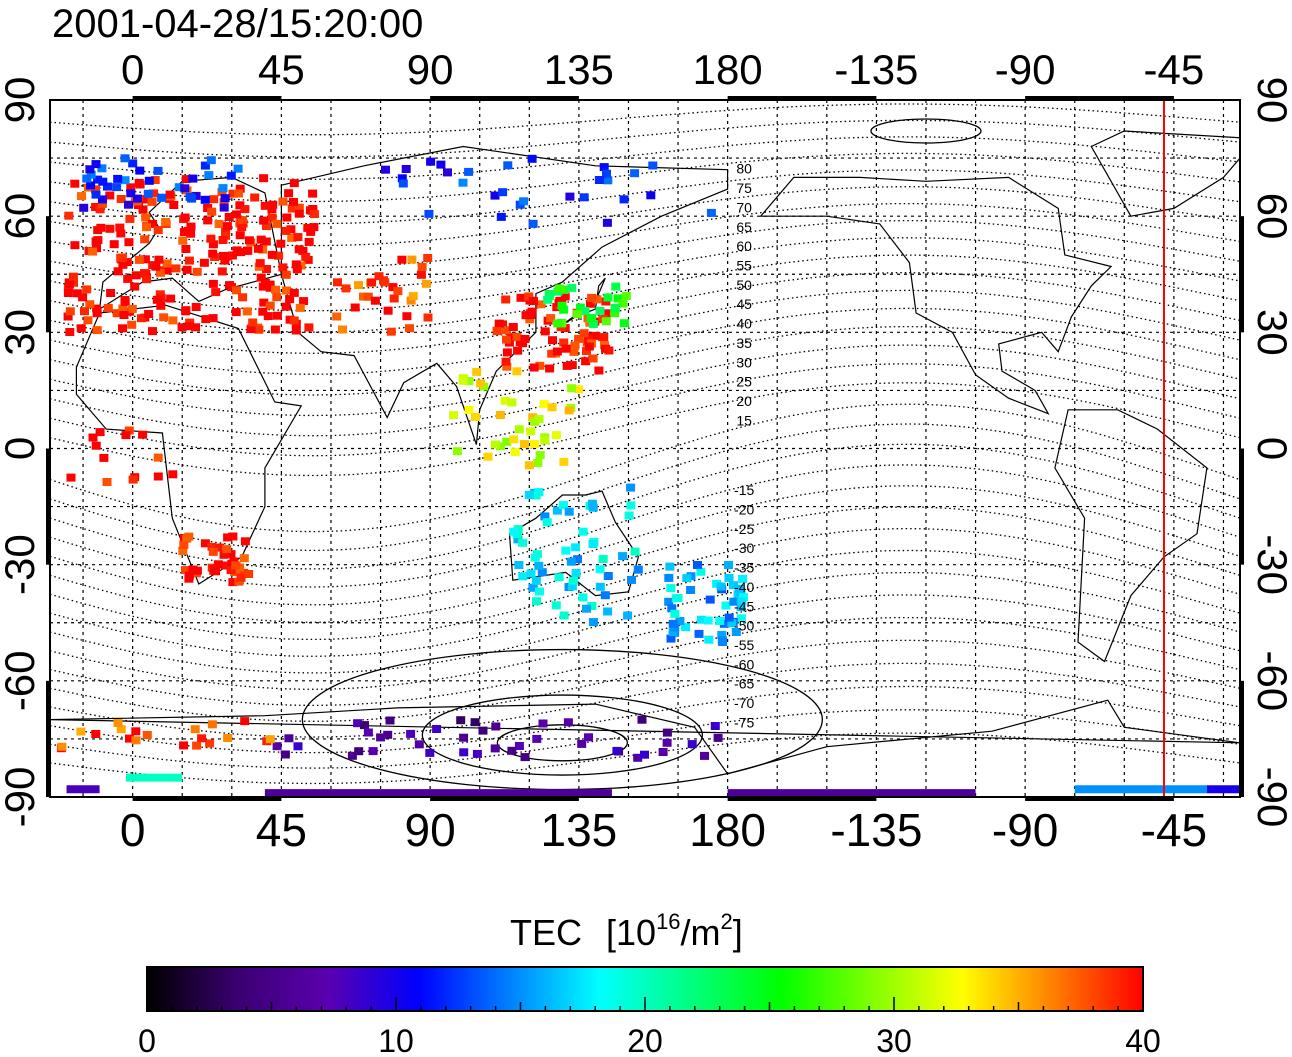  I want to click on colorbar-title: TEC [1016/m2], so click(626, 931).